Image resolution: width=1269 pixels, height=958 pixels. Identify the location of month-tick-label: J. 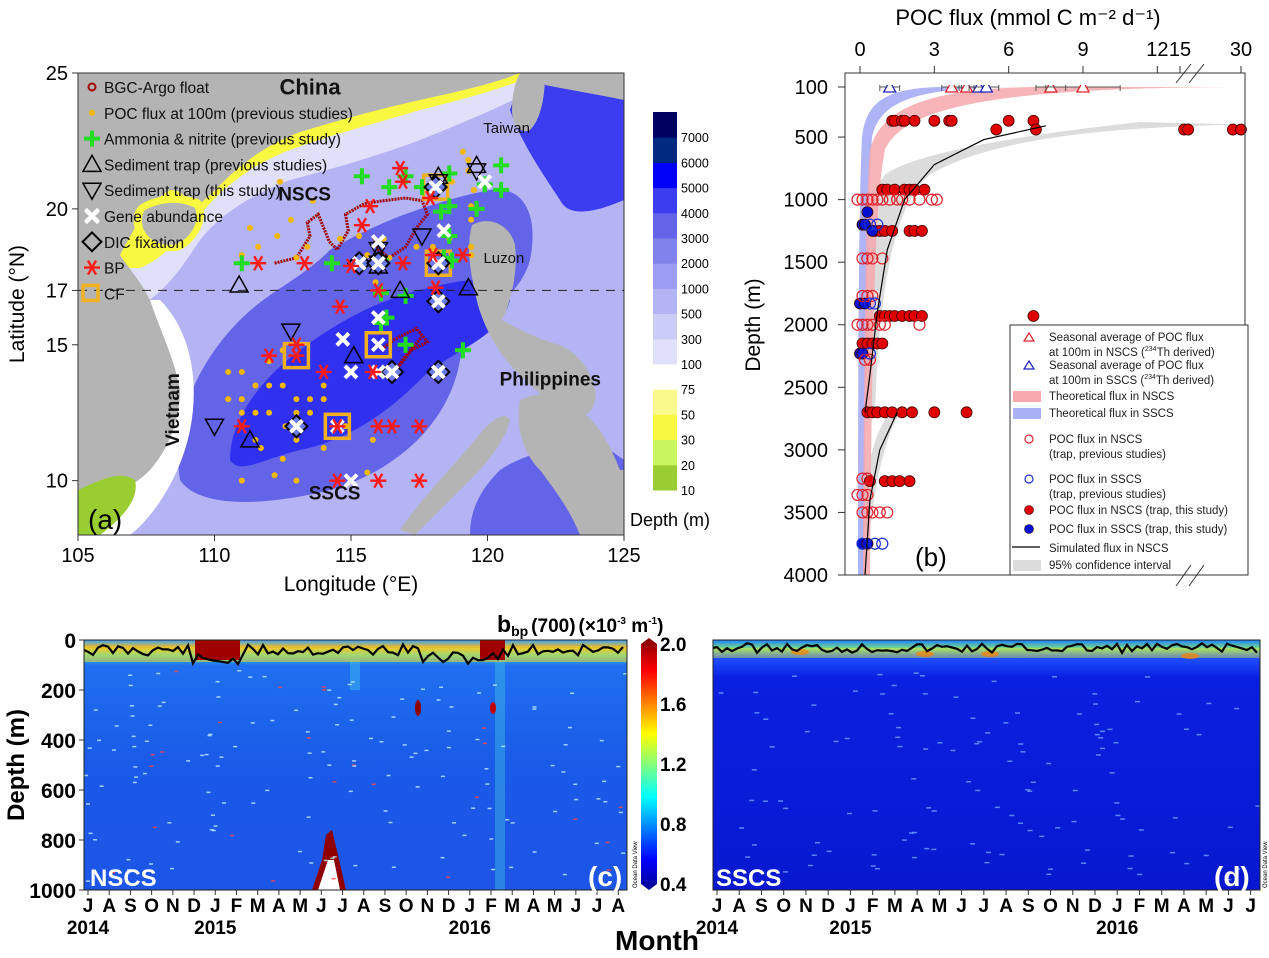
(342, 906).